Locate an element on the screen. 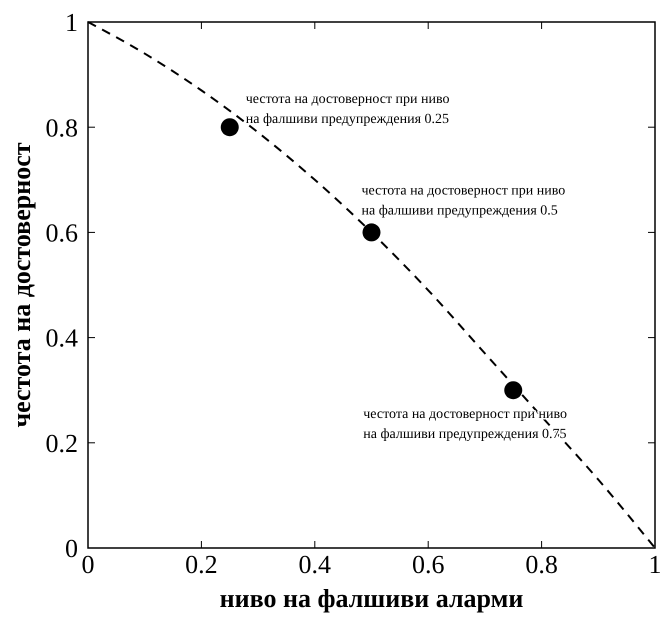  x-tick-label: 0.2 is located at coordinates (201, 564).